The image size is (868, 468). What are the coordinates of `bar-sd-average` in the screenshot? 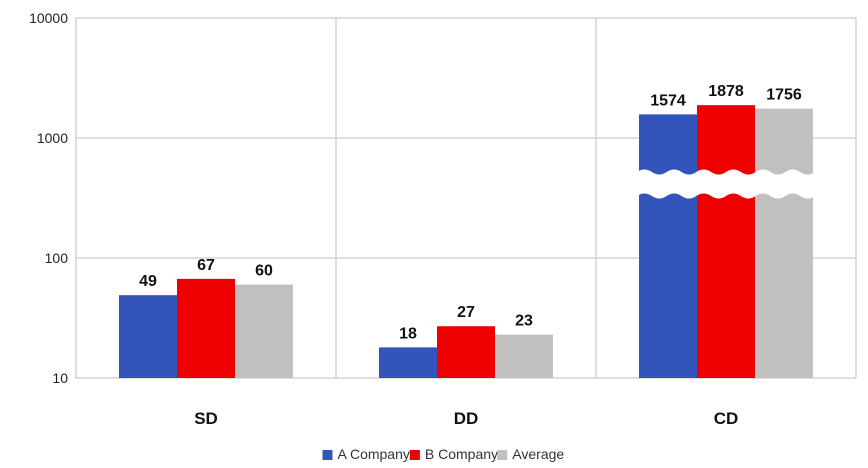 It's located at (264, 331).